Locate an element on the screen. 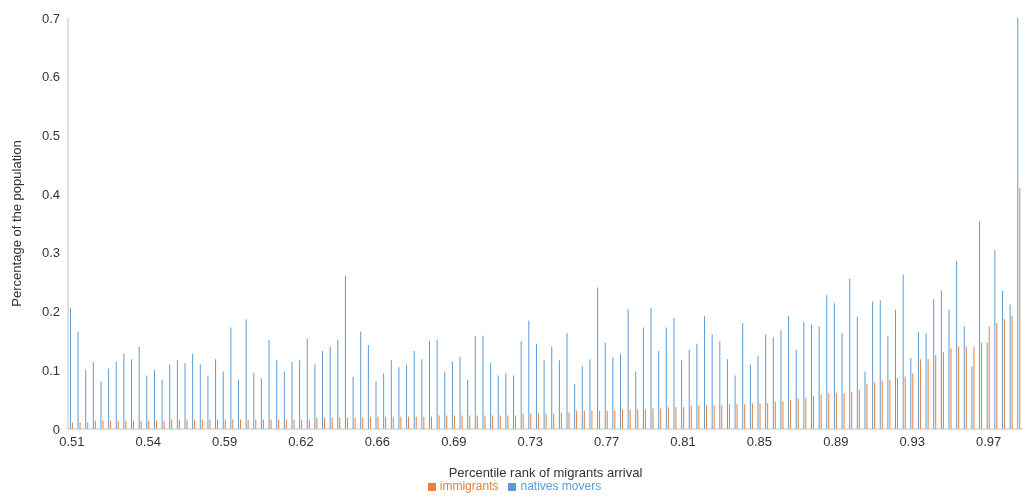 The image size is (1035, 501). x-tick-label: 0.89 is located at coordinates (836, 442).